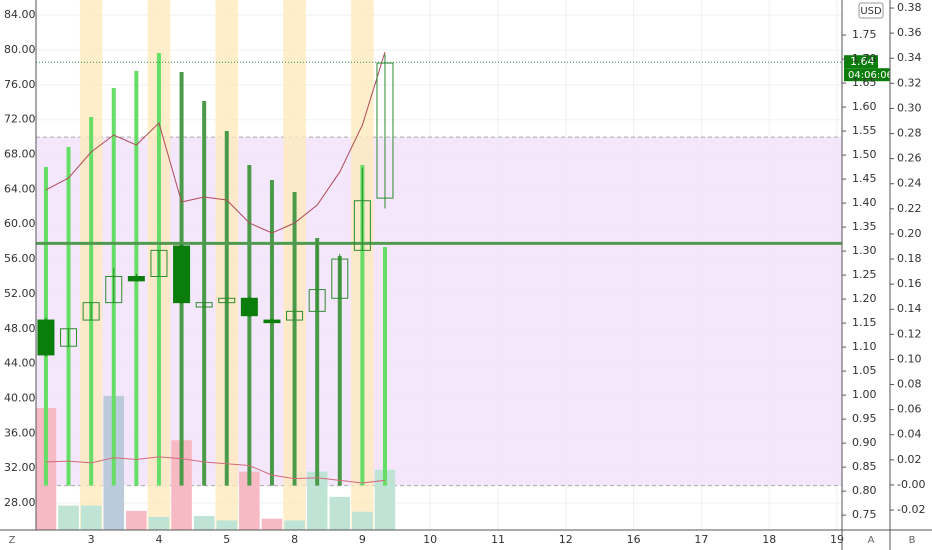 Image resolution: width=932 pixels, height=550 pixels. Describe the element at coordinates (864, 106) in the screenshot. I see `y2-tick-label: 1.60` at that location.